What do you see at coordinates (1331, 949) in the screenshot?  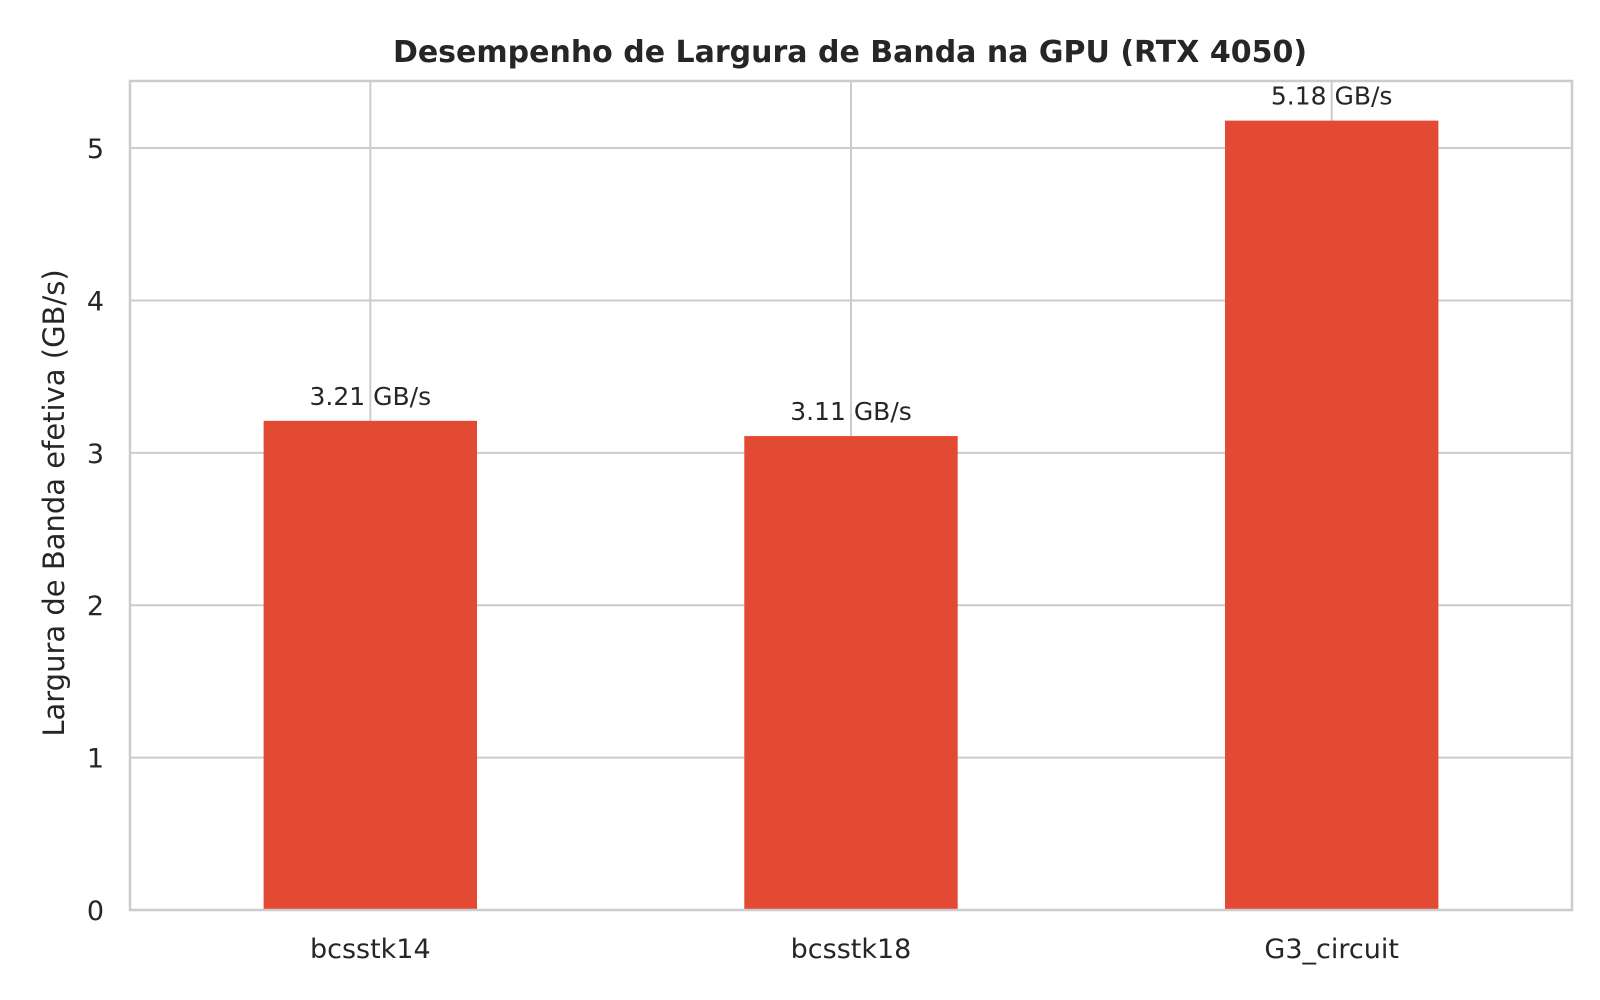 I see `x-tick-label: G3_circuit` at bounding box center [1331, 949].